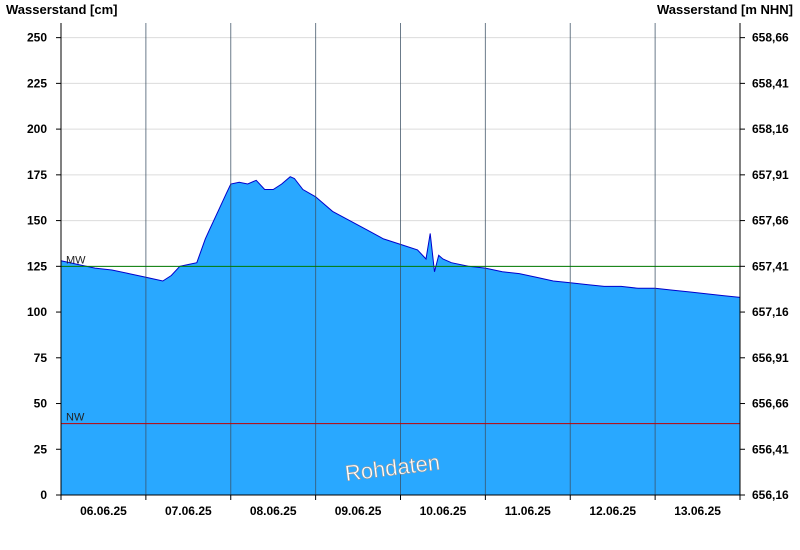  Describe the element at coordinates (75, 418) in the screenshot. I see `reference-label-nw: NW` at that location.